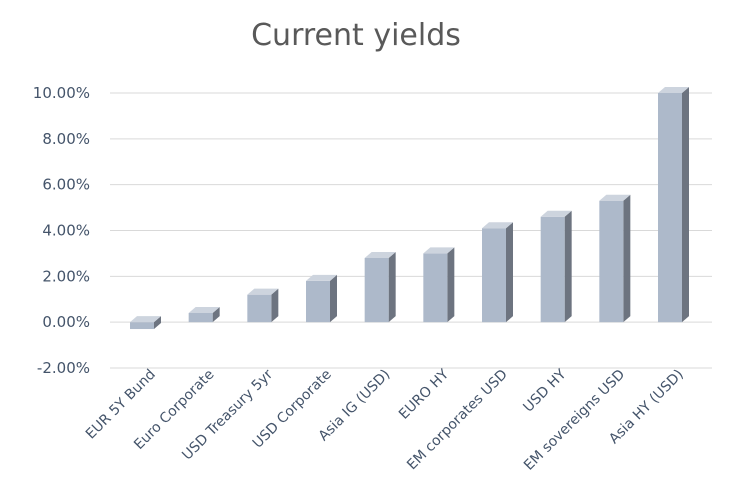 The width and height of the screenshot is (750, 485). Describe the element at coordinates (574, 420) in the screenshot. I see `x-tick-label: EM sovereigns USD` at that location.